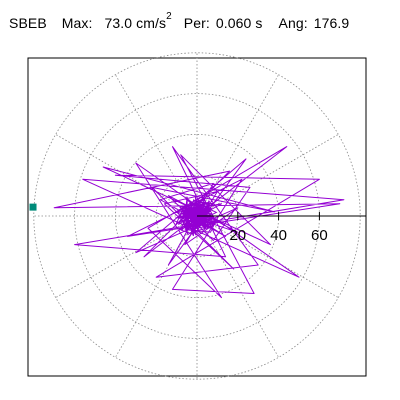 This screenshot has width=400, height=400. Describe the element at coordinates (118, 23) in the screenshot. I see `max-value: 73.0` at that location.